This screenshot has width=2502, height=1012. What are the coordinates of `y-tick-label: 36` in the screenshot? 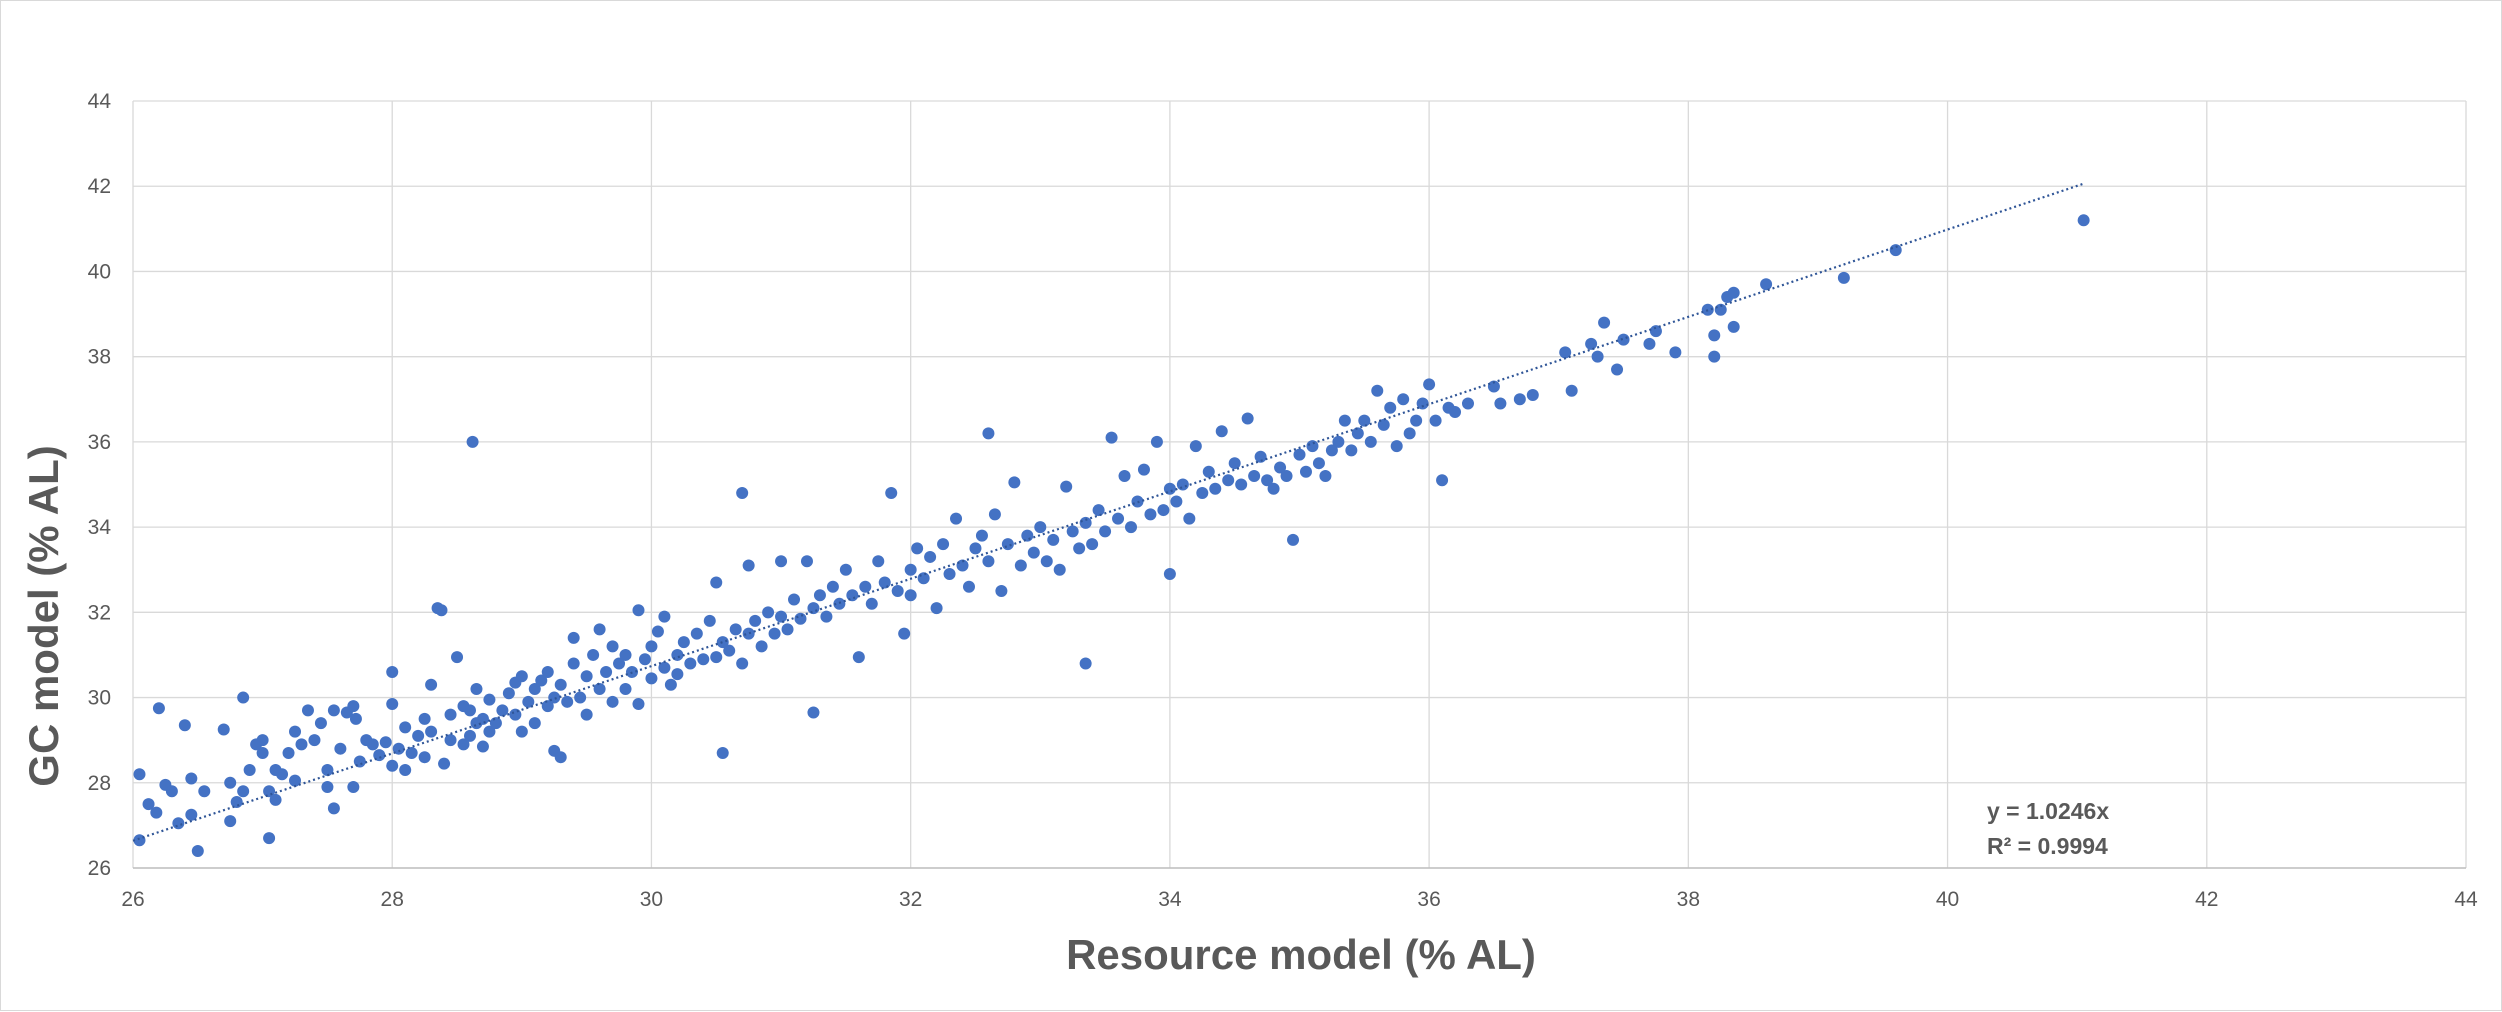 It's located at (99, 442).